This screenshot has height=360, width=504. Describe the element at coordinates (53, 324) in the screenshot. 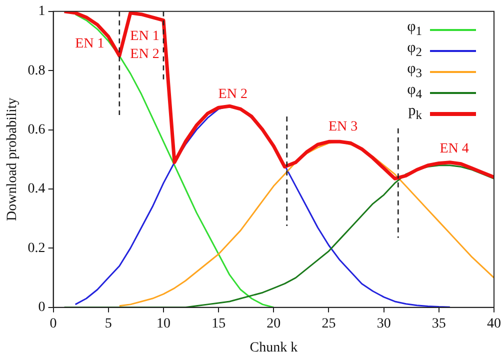

I see `x-tick-label: 0` at that location.